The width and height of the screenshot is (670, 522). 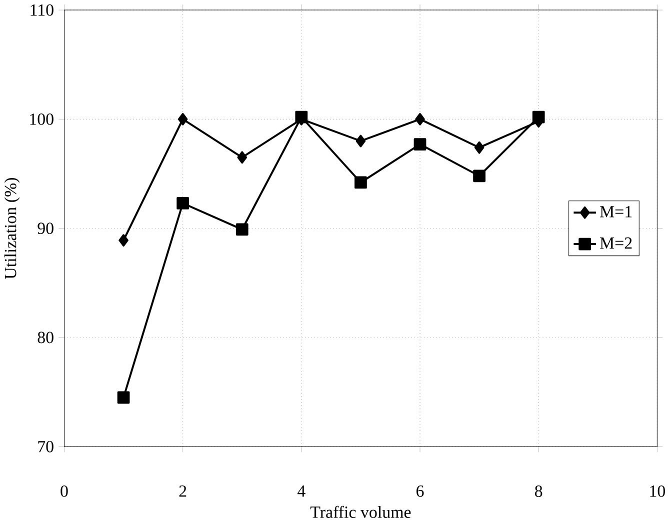 I want to click on y-tick-label: 110, so click(x=42, y=10).